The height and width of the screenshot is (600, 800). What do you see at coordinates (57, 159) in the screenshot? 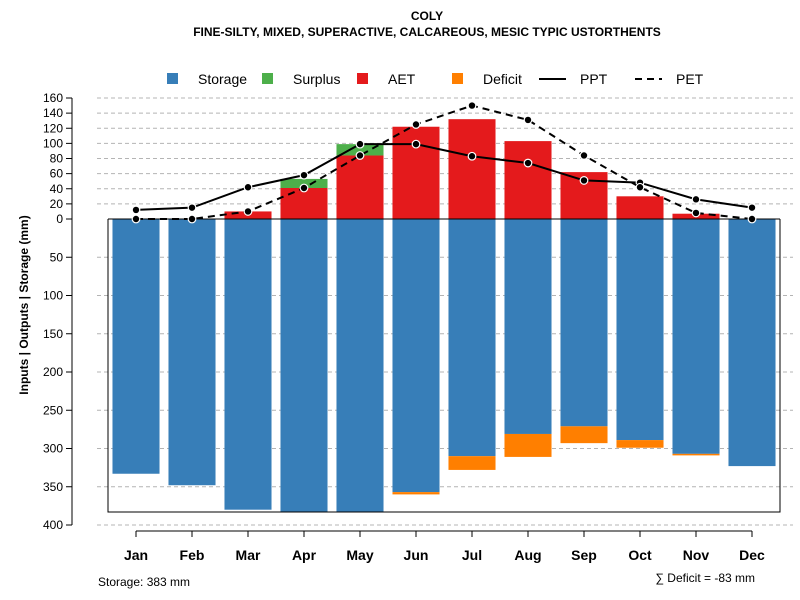
I see `y-tick-label: 80` at bounding box center [57, 159].